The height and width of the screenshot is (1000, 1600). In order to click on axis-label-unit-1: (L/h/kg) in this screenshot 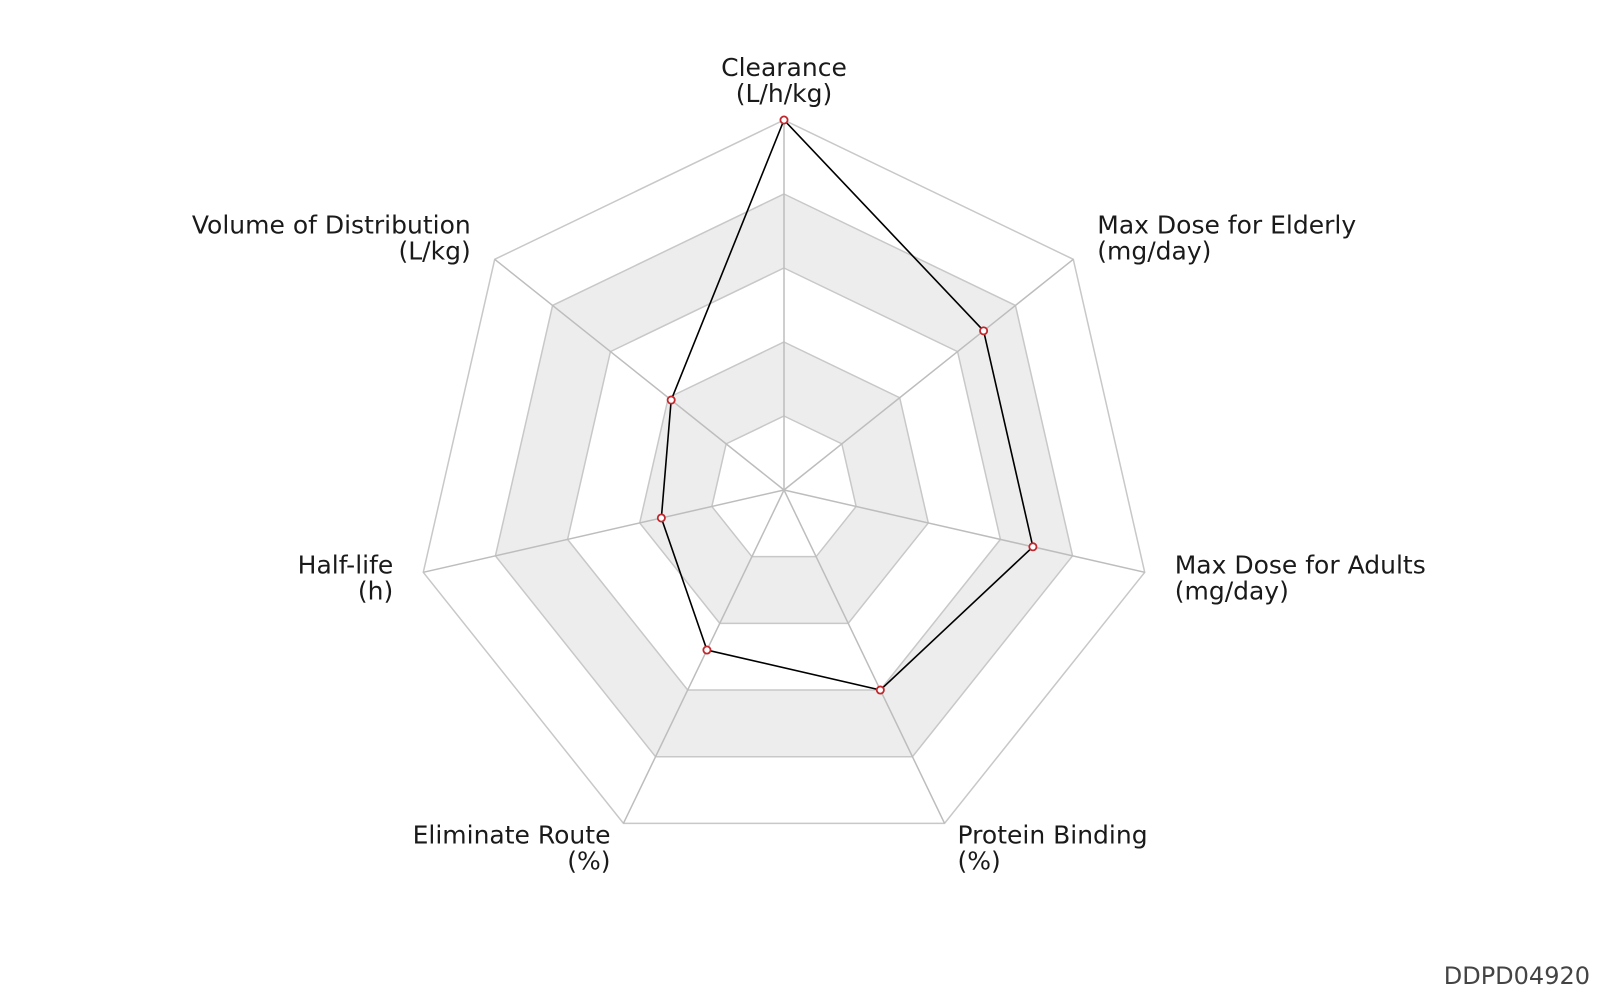, I will do `click(784, 93)`.